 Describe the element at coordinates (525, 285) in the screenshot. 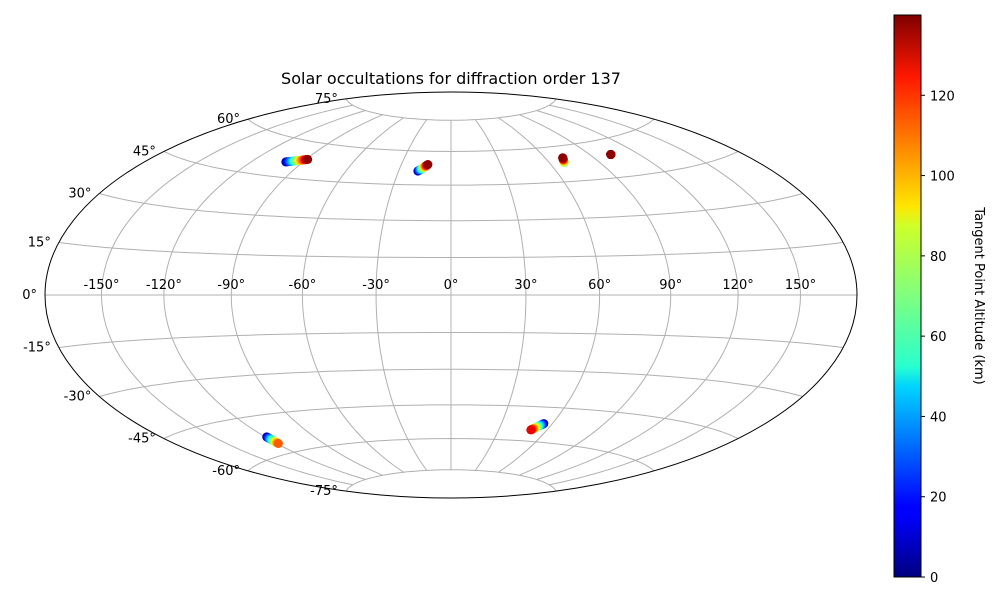

I see `longitude-tick-label: 30°` at that location.